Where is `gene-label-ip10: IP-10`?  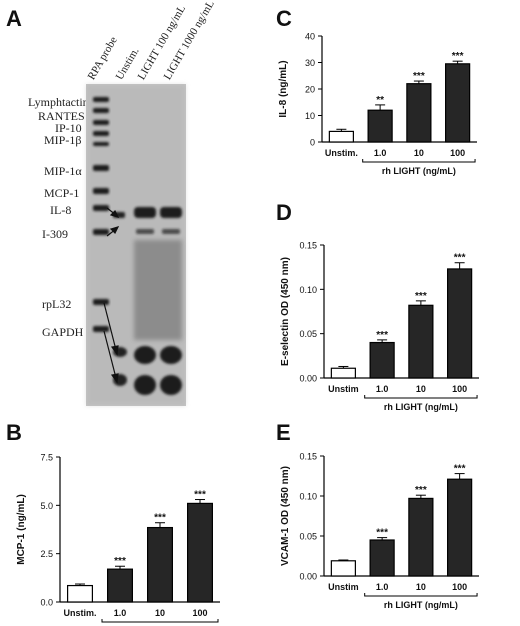 gene-label-ip10: IP-10 is located at coordinates (68, 128).